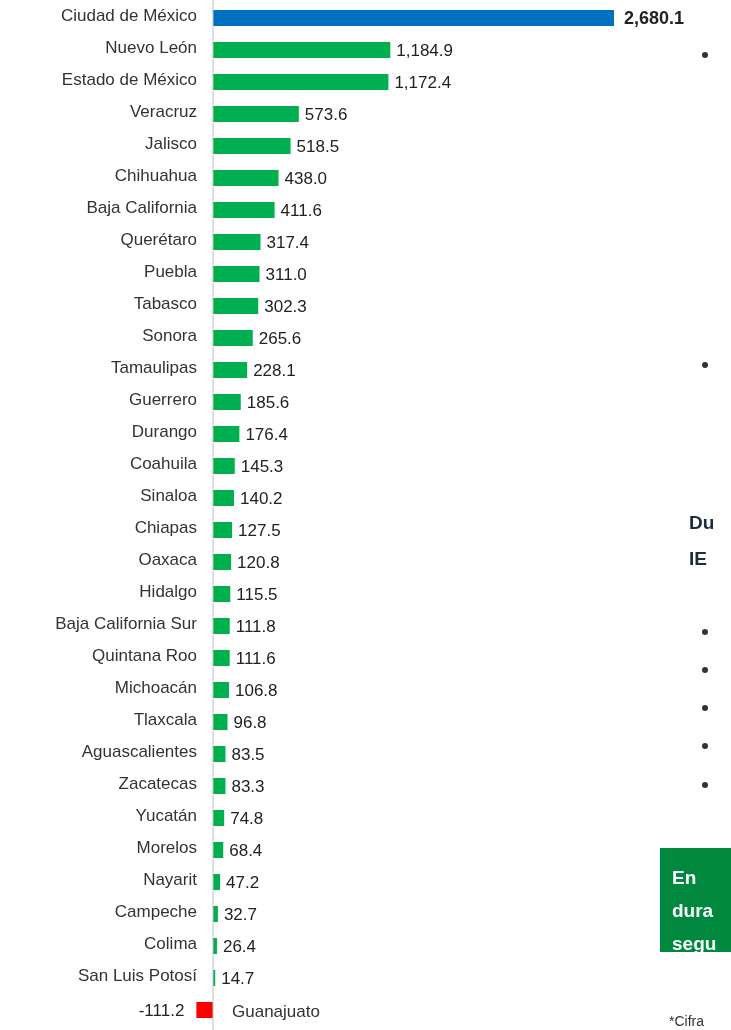 This screenshot has width=731, height=1030. What do you see at coordinates (151, 47) in the screenshot?
I see `y-tick-label: Nuevo León` at bounding box center [151, 47].